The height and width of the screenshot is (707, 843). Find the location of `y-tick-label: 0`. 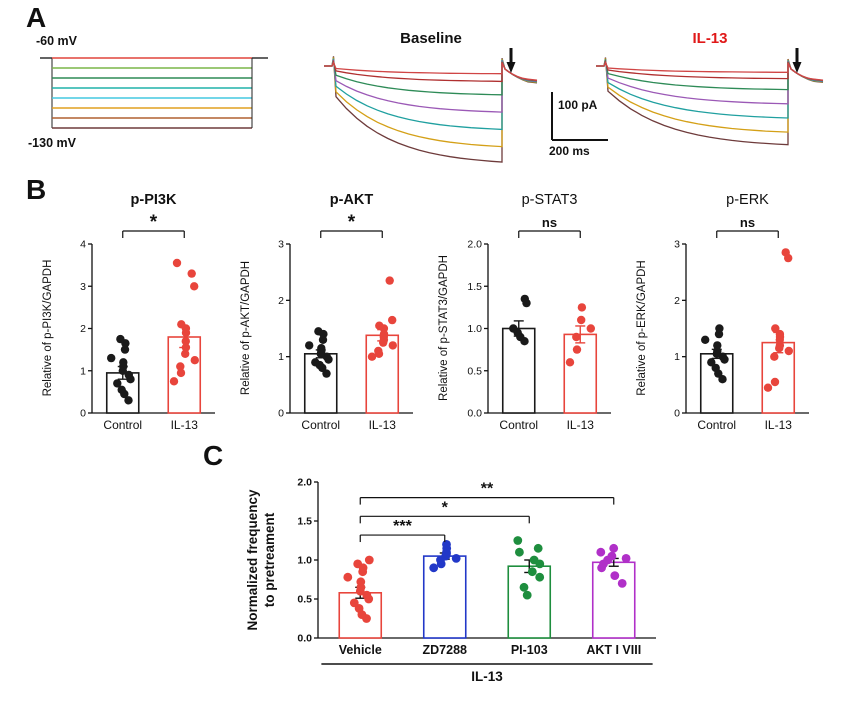

y-tick-label: 0 is located at coordinates (83, 414).